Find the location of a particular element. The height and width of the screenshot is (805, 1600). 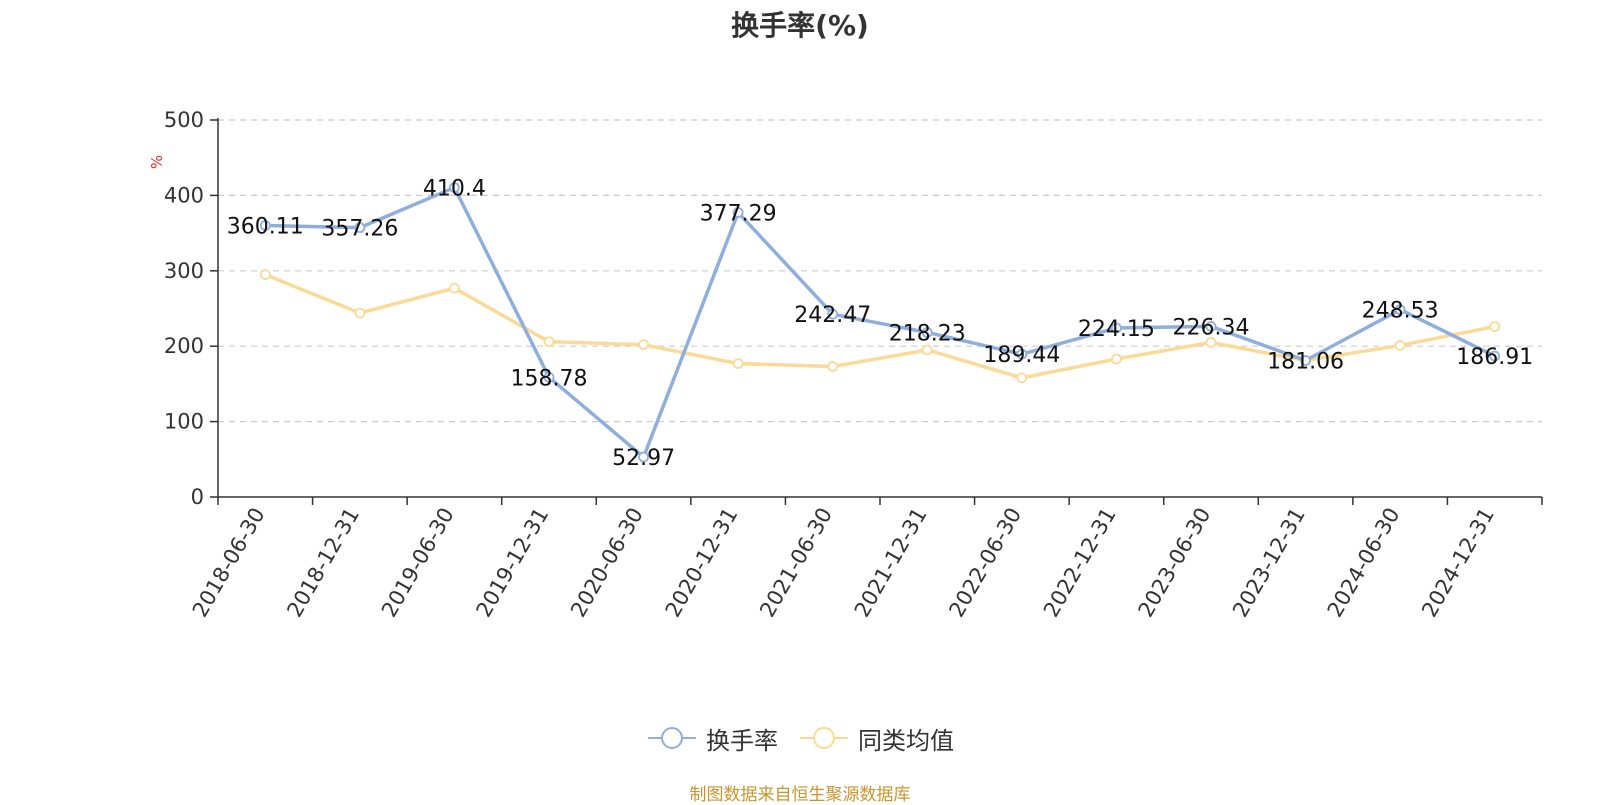

x-tick-label: 2024-12-31 is located at coordinates (1458, 563).